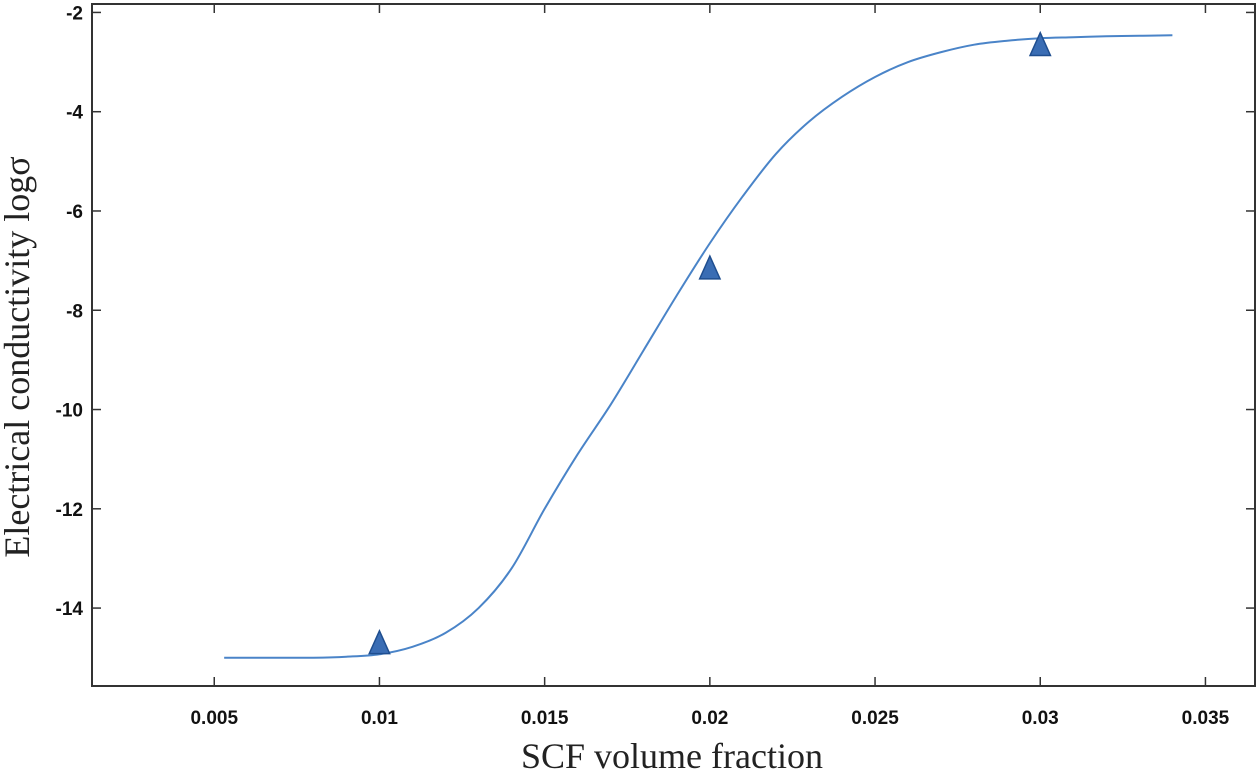 The width and height of the screenshot is (1260, 775). I want to click on y-tick-label: -6, so click(74, 212).